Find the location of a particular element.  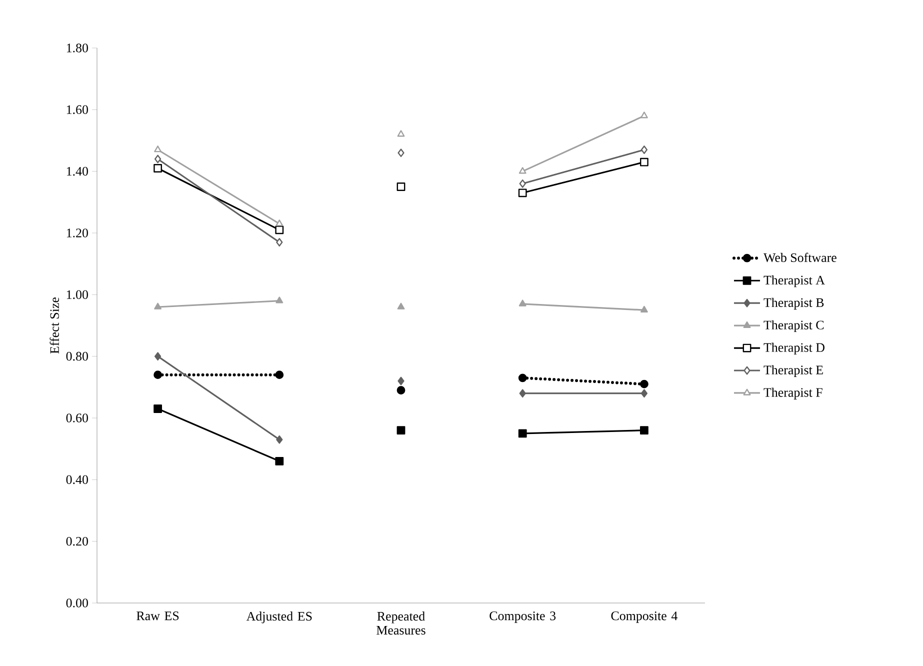

legend-label: Therapist E is located at coordinates (793, 371).